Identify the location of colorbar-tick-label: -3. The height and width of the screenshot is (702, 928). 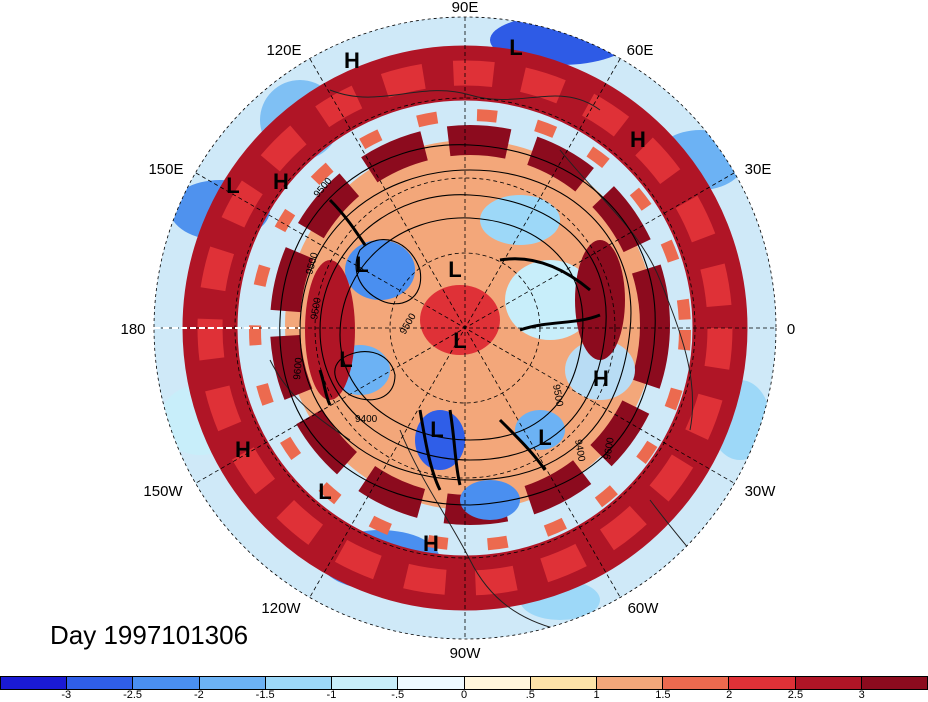
(66, 695).